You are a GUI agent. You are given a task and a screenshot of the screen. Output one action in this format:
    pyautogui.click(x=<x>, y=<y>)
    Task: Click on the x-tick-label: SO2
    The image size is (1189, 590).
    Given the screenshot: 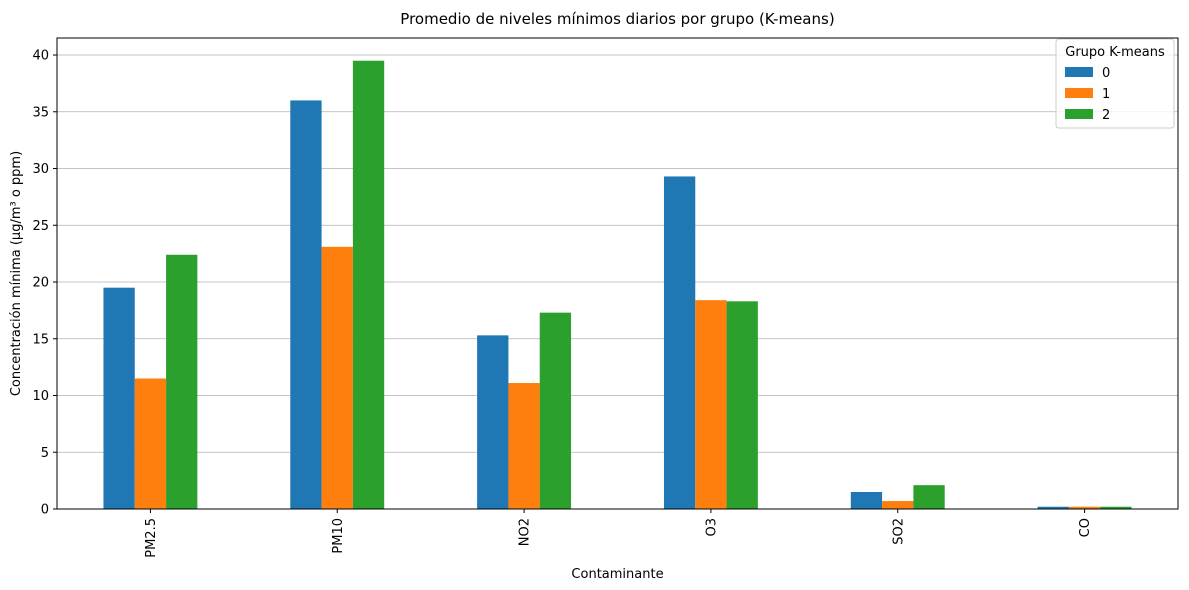 What is the action you would take?
    pyautogui.click(x=898, y=531)
    